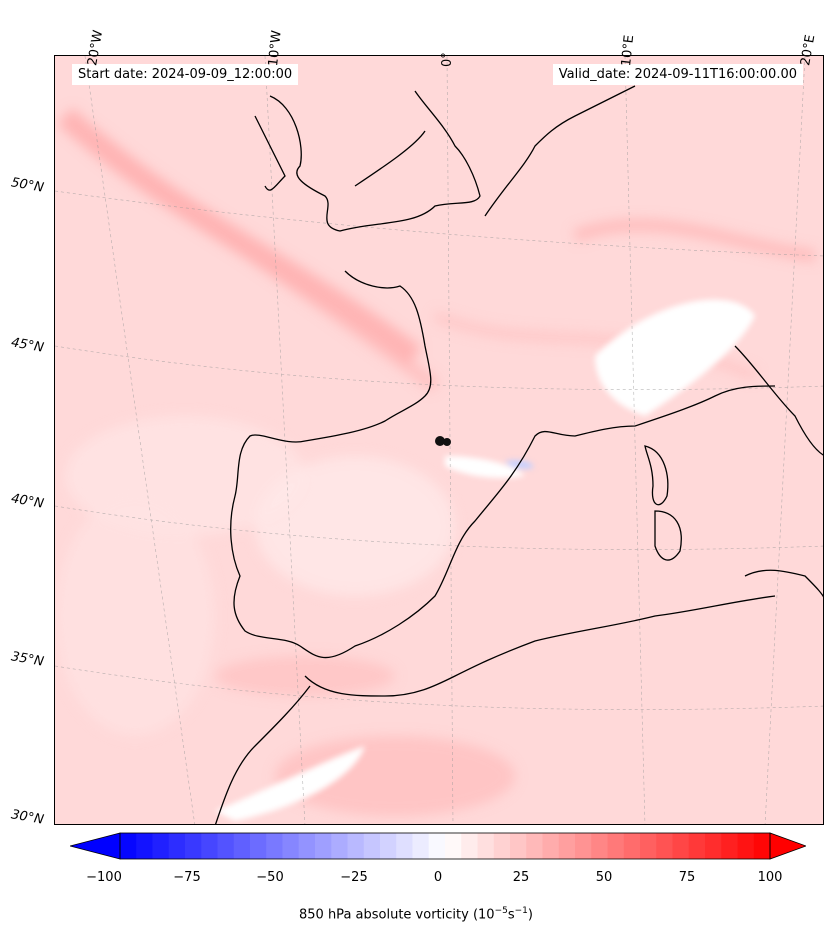 This screenshot has height=936, width=832. I want to click on colorbar-label-unit: s, so click(511, 915).